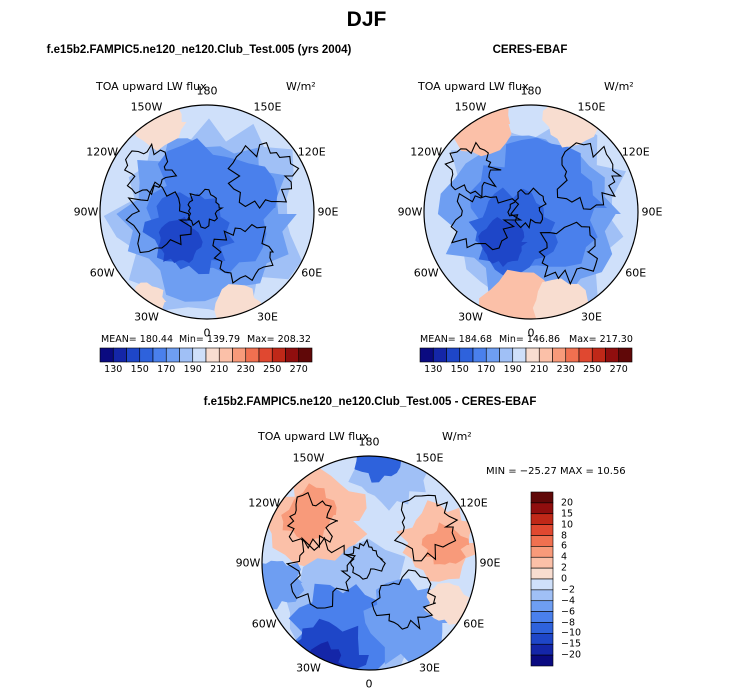 This screenshot has width=733, height=691. I want to click on longitude-label: 150E, so click(267, 107).